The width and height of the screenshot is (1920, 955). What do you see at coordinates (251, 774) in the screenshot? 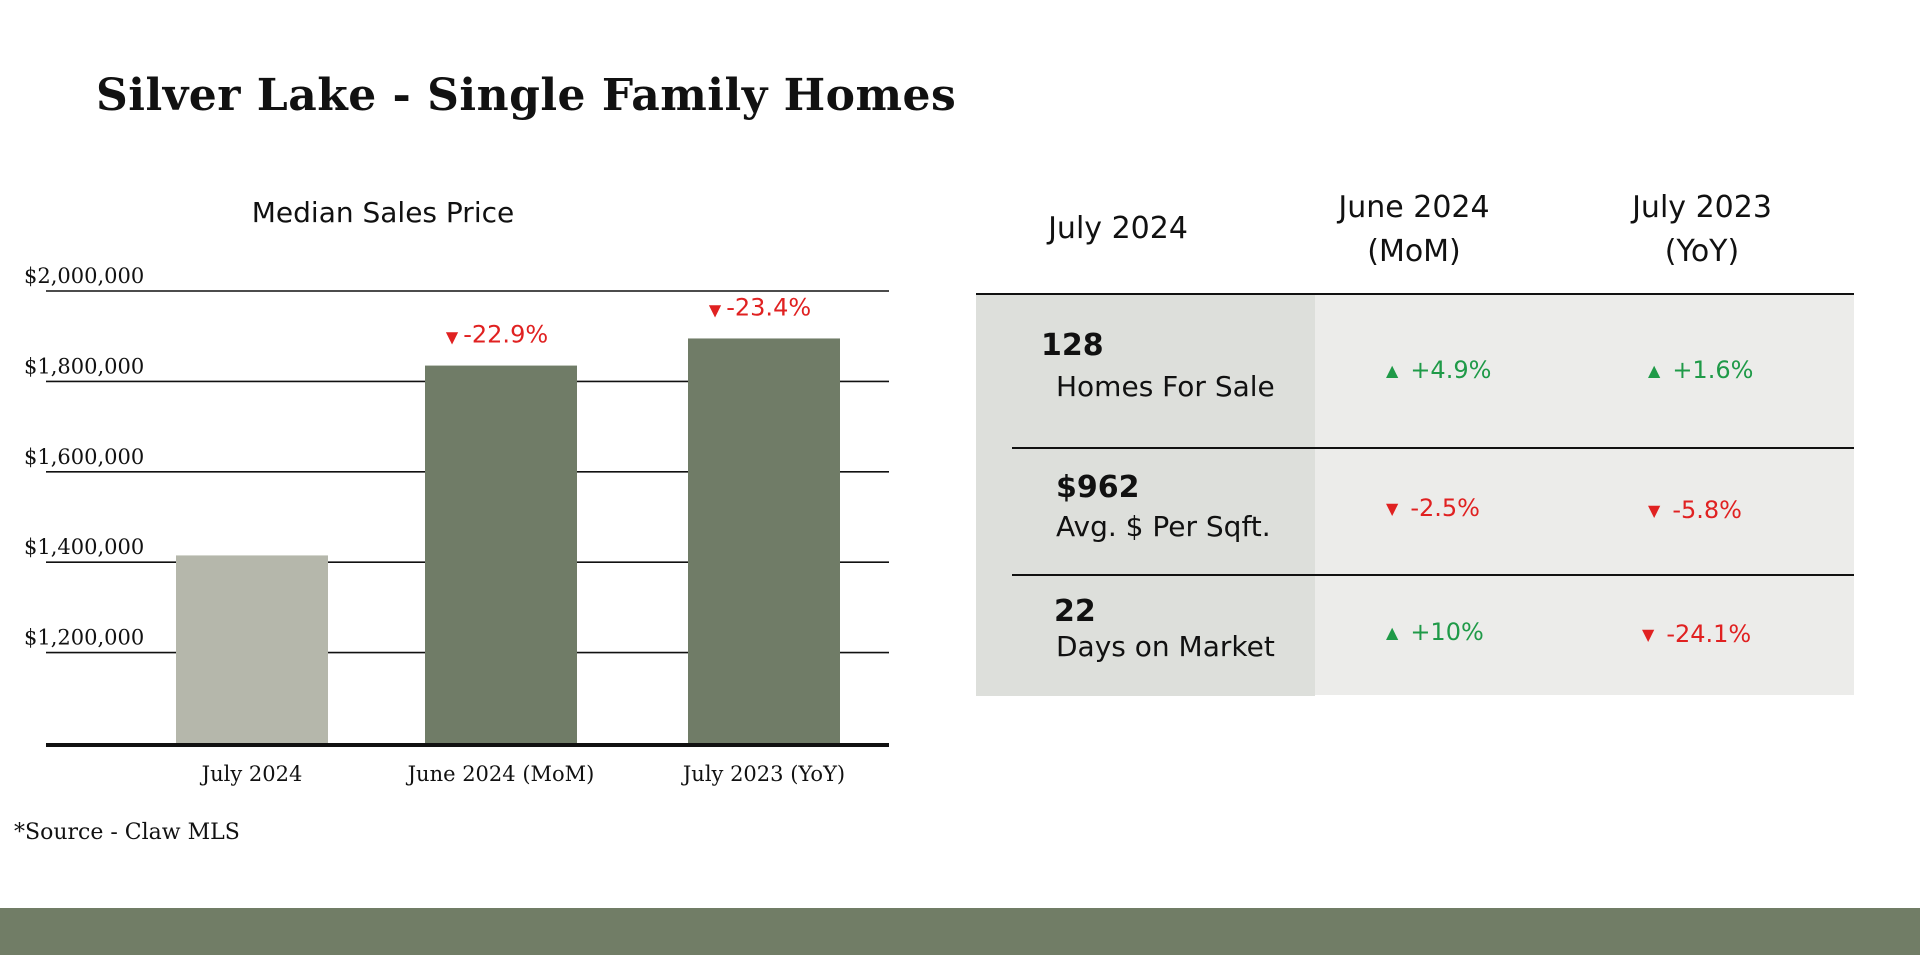
I see `x-tick-label: July 2024` at bounding box center [251, 774].